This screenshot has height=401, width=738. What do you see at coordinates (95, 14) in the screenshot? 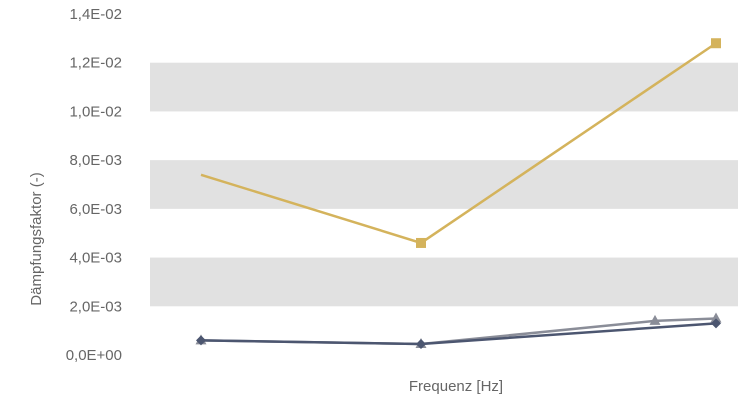
I see `y-tick-label: 1,4E-02` at bounding box center [95, 14].